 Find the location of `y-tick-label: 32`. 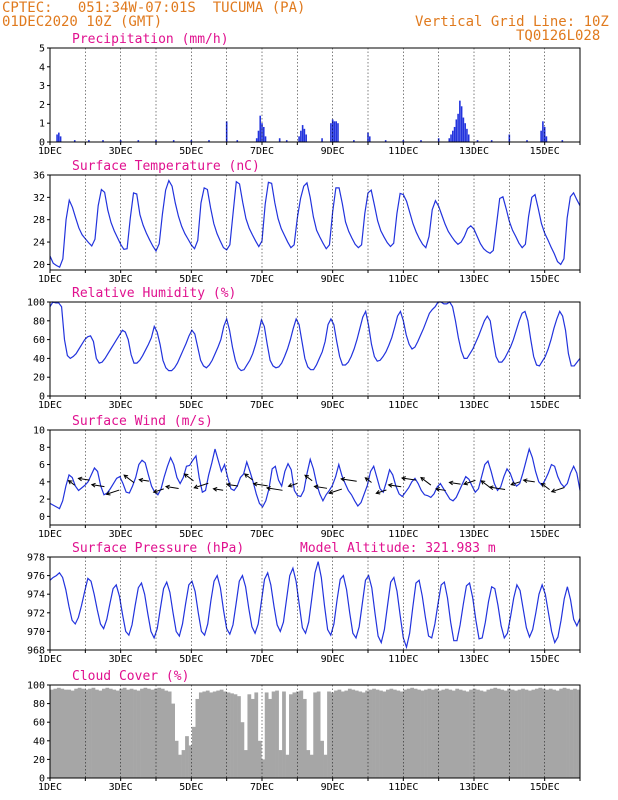

y-tick-label: 32 is located at coordinates (39, 198).